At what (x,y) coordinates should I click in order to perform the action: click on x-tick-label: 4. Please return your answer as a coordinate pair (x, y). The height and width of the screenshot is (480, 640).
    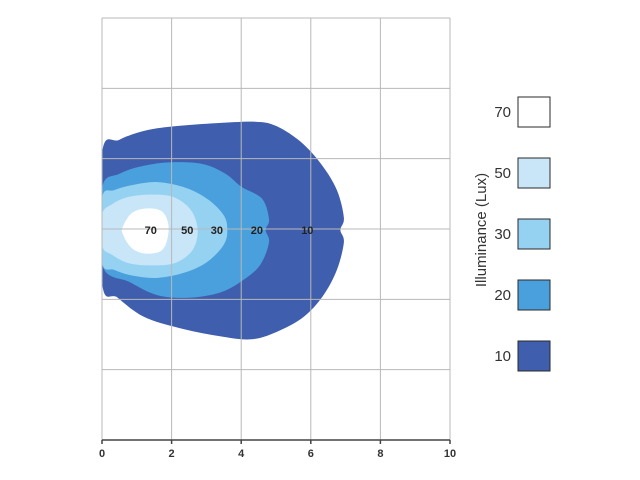
    Looking at the image, I should click on (241, 454).